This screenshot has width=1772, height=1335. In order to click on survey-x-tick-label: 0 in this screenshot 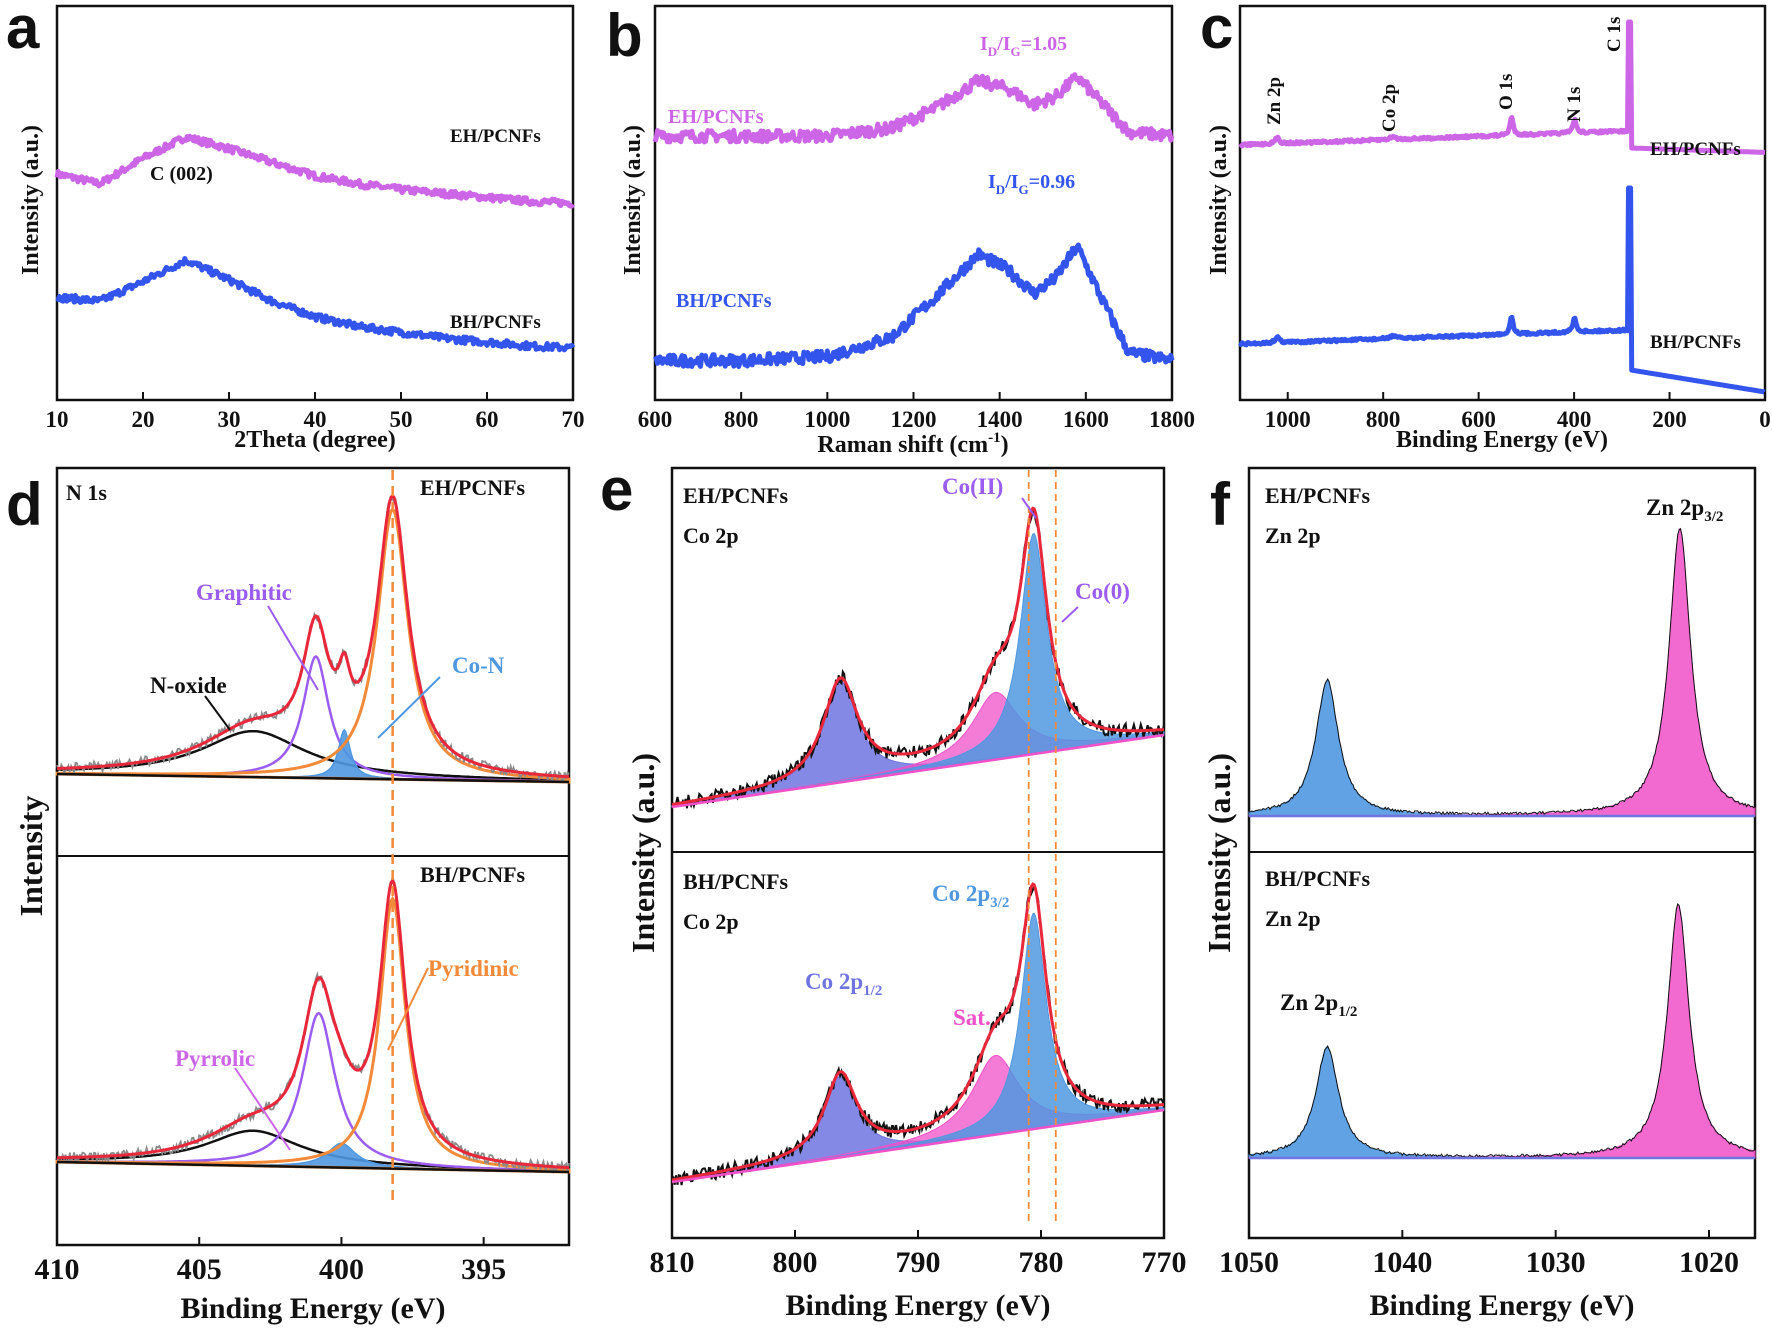, I will do `click(1765, 419)`.